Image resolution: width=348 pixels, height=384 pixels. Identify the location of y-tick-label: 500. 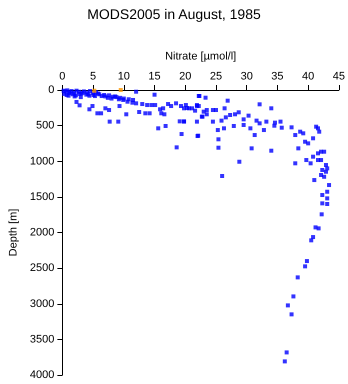
(45, 126).